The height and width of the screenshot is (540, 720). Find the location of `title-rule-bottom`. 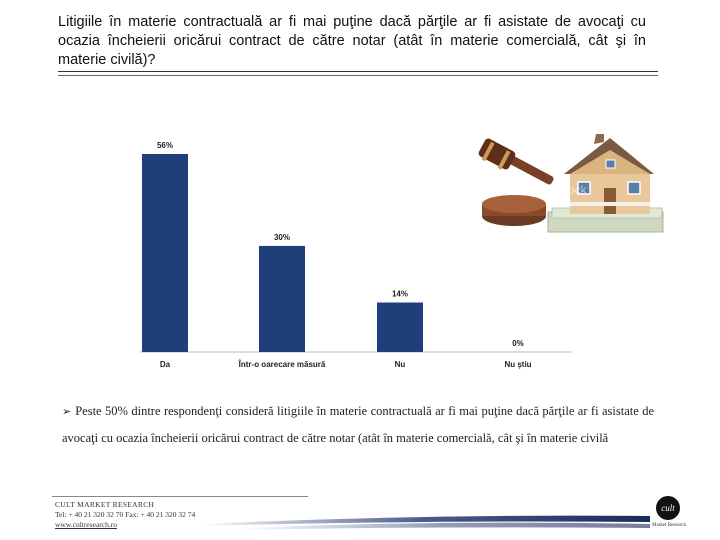

title-rule-bottom is located at coordinates (358, 75).